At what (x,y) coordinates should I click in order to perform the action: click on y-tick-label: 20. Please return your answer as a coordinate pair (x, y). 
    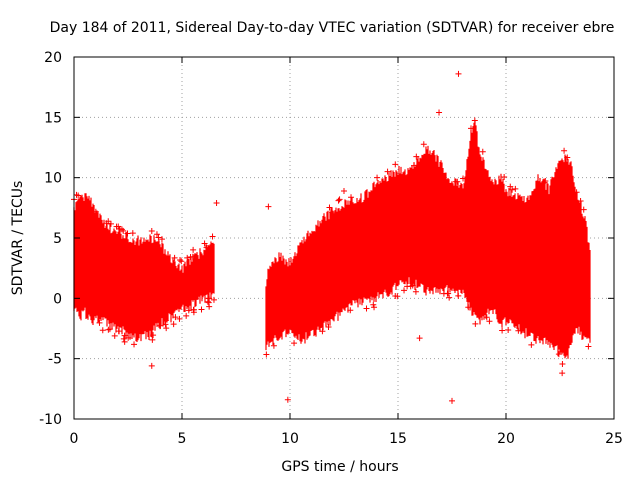
    Looking at the image, I should click on (53, 58).